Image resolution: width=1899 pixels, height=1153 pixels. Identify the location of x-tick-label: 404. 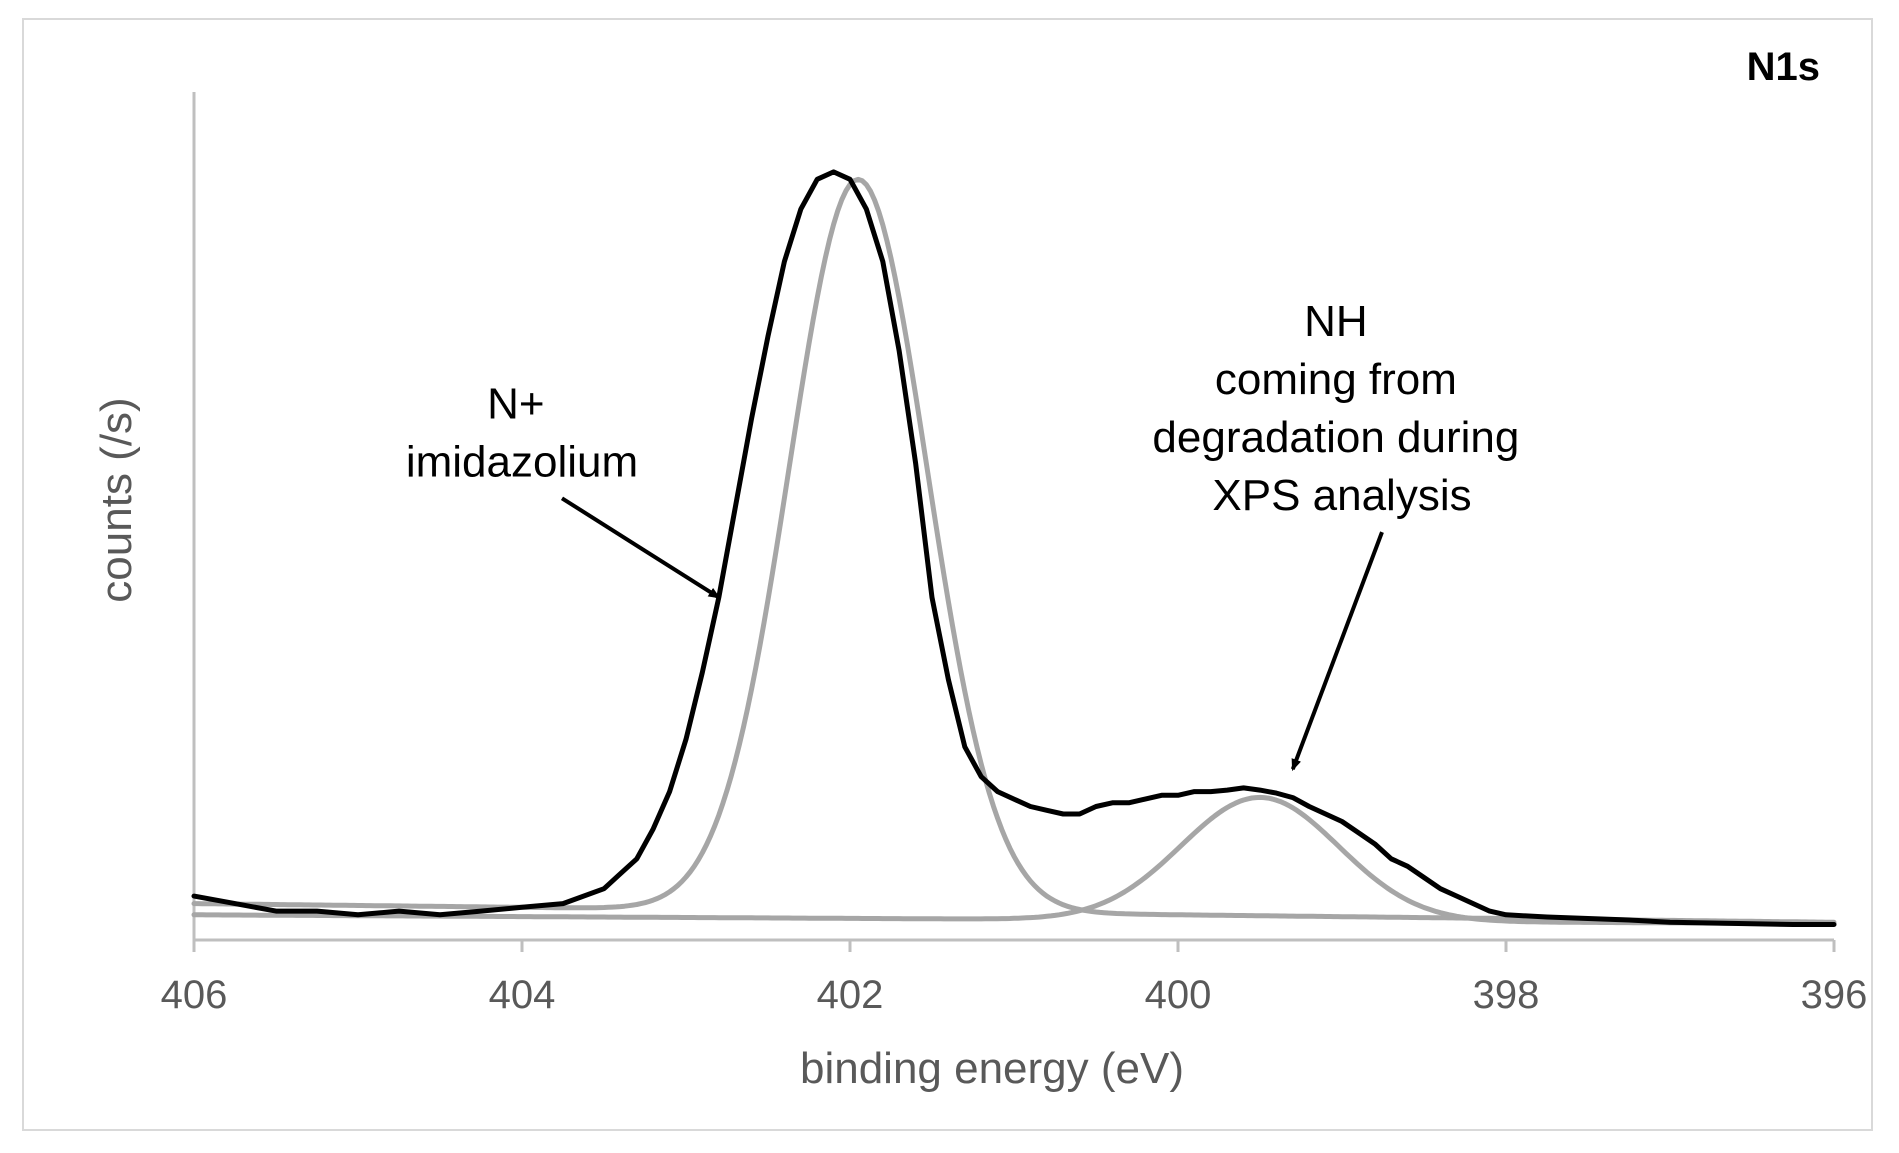
(522, 995).